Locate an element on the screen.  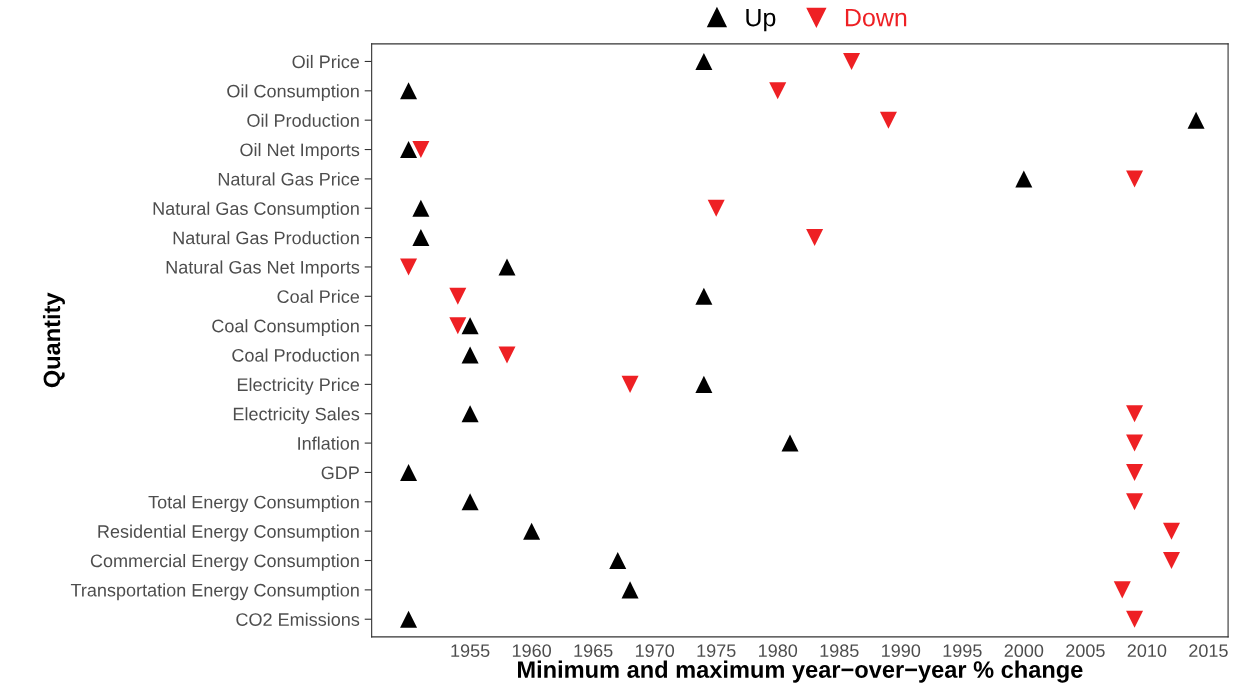
x-tick-label: 1995 is located at coordinates (962, 651).